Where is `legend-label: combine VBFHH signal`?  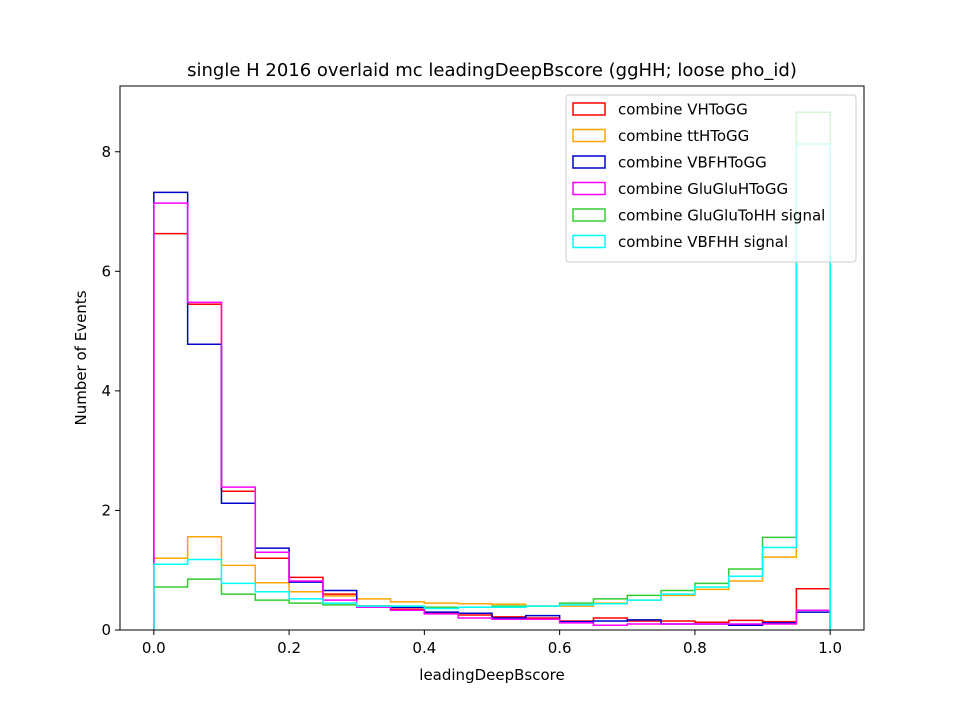 legend-label: combine VBFHH signal is located at coordinates (703, 242).